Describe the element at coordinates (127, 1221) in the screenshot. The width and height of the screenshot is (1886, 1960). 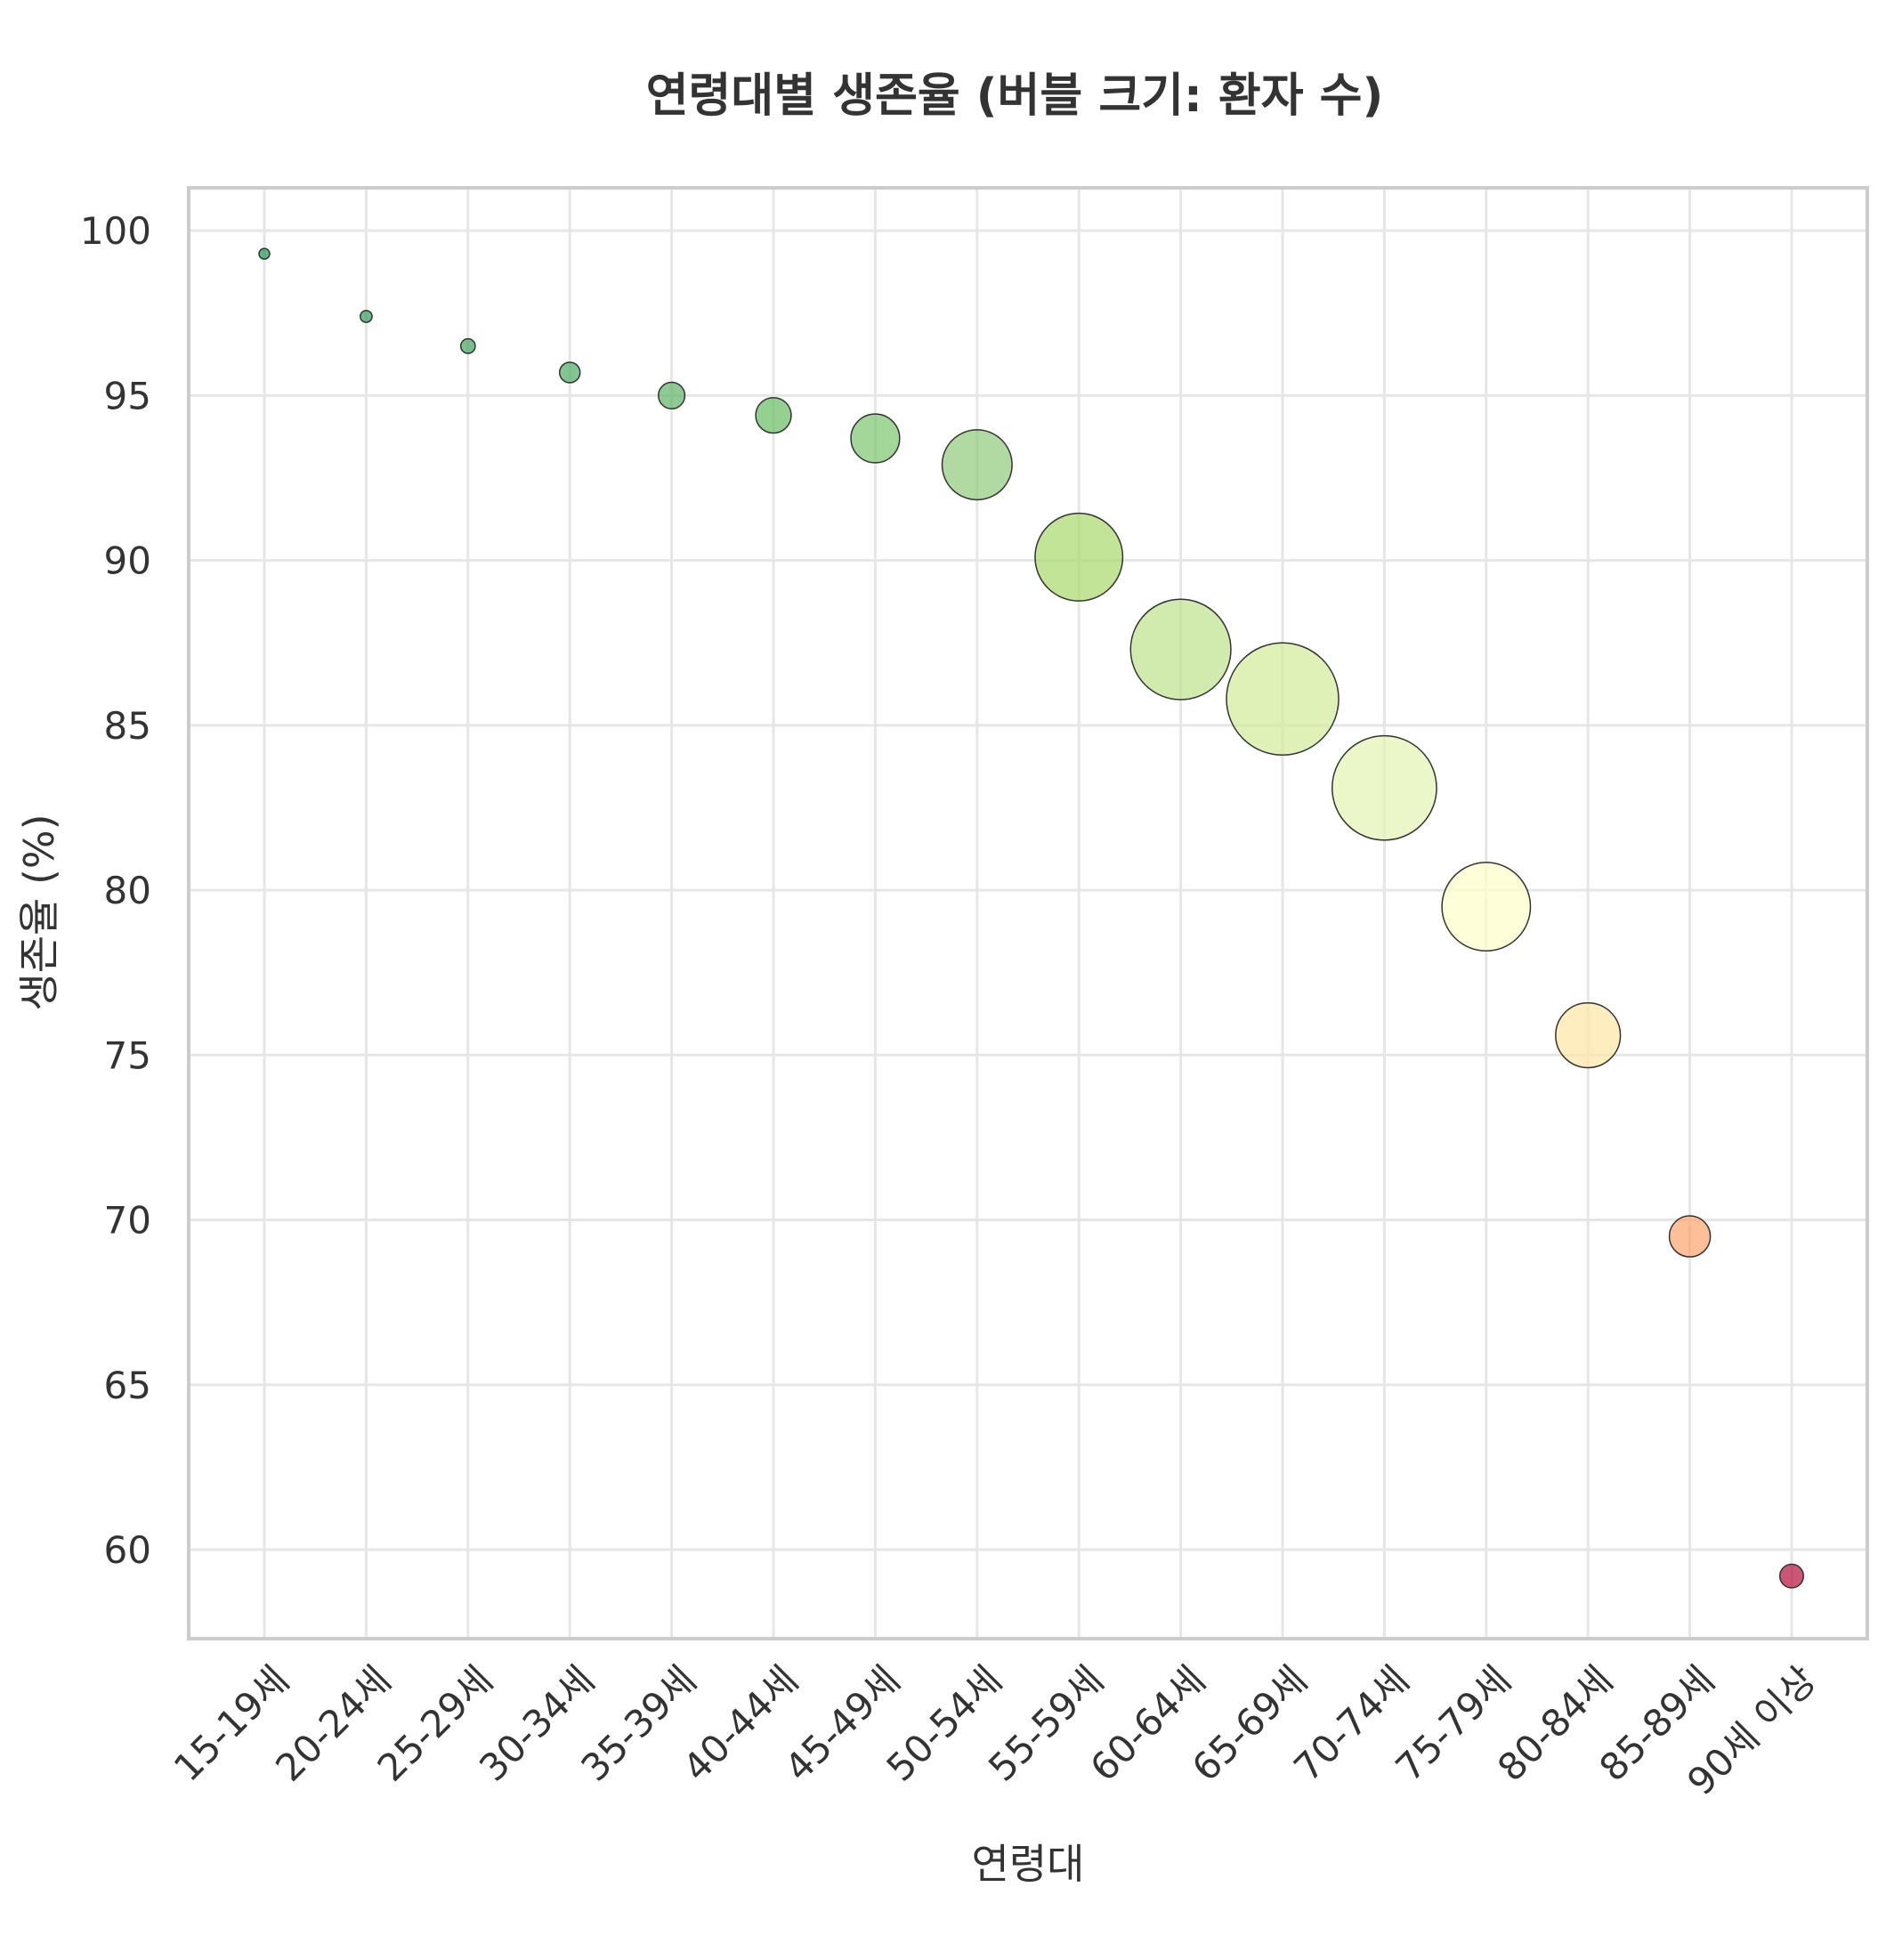
I see `y-tick-label: 70` at that location.